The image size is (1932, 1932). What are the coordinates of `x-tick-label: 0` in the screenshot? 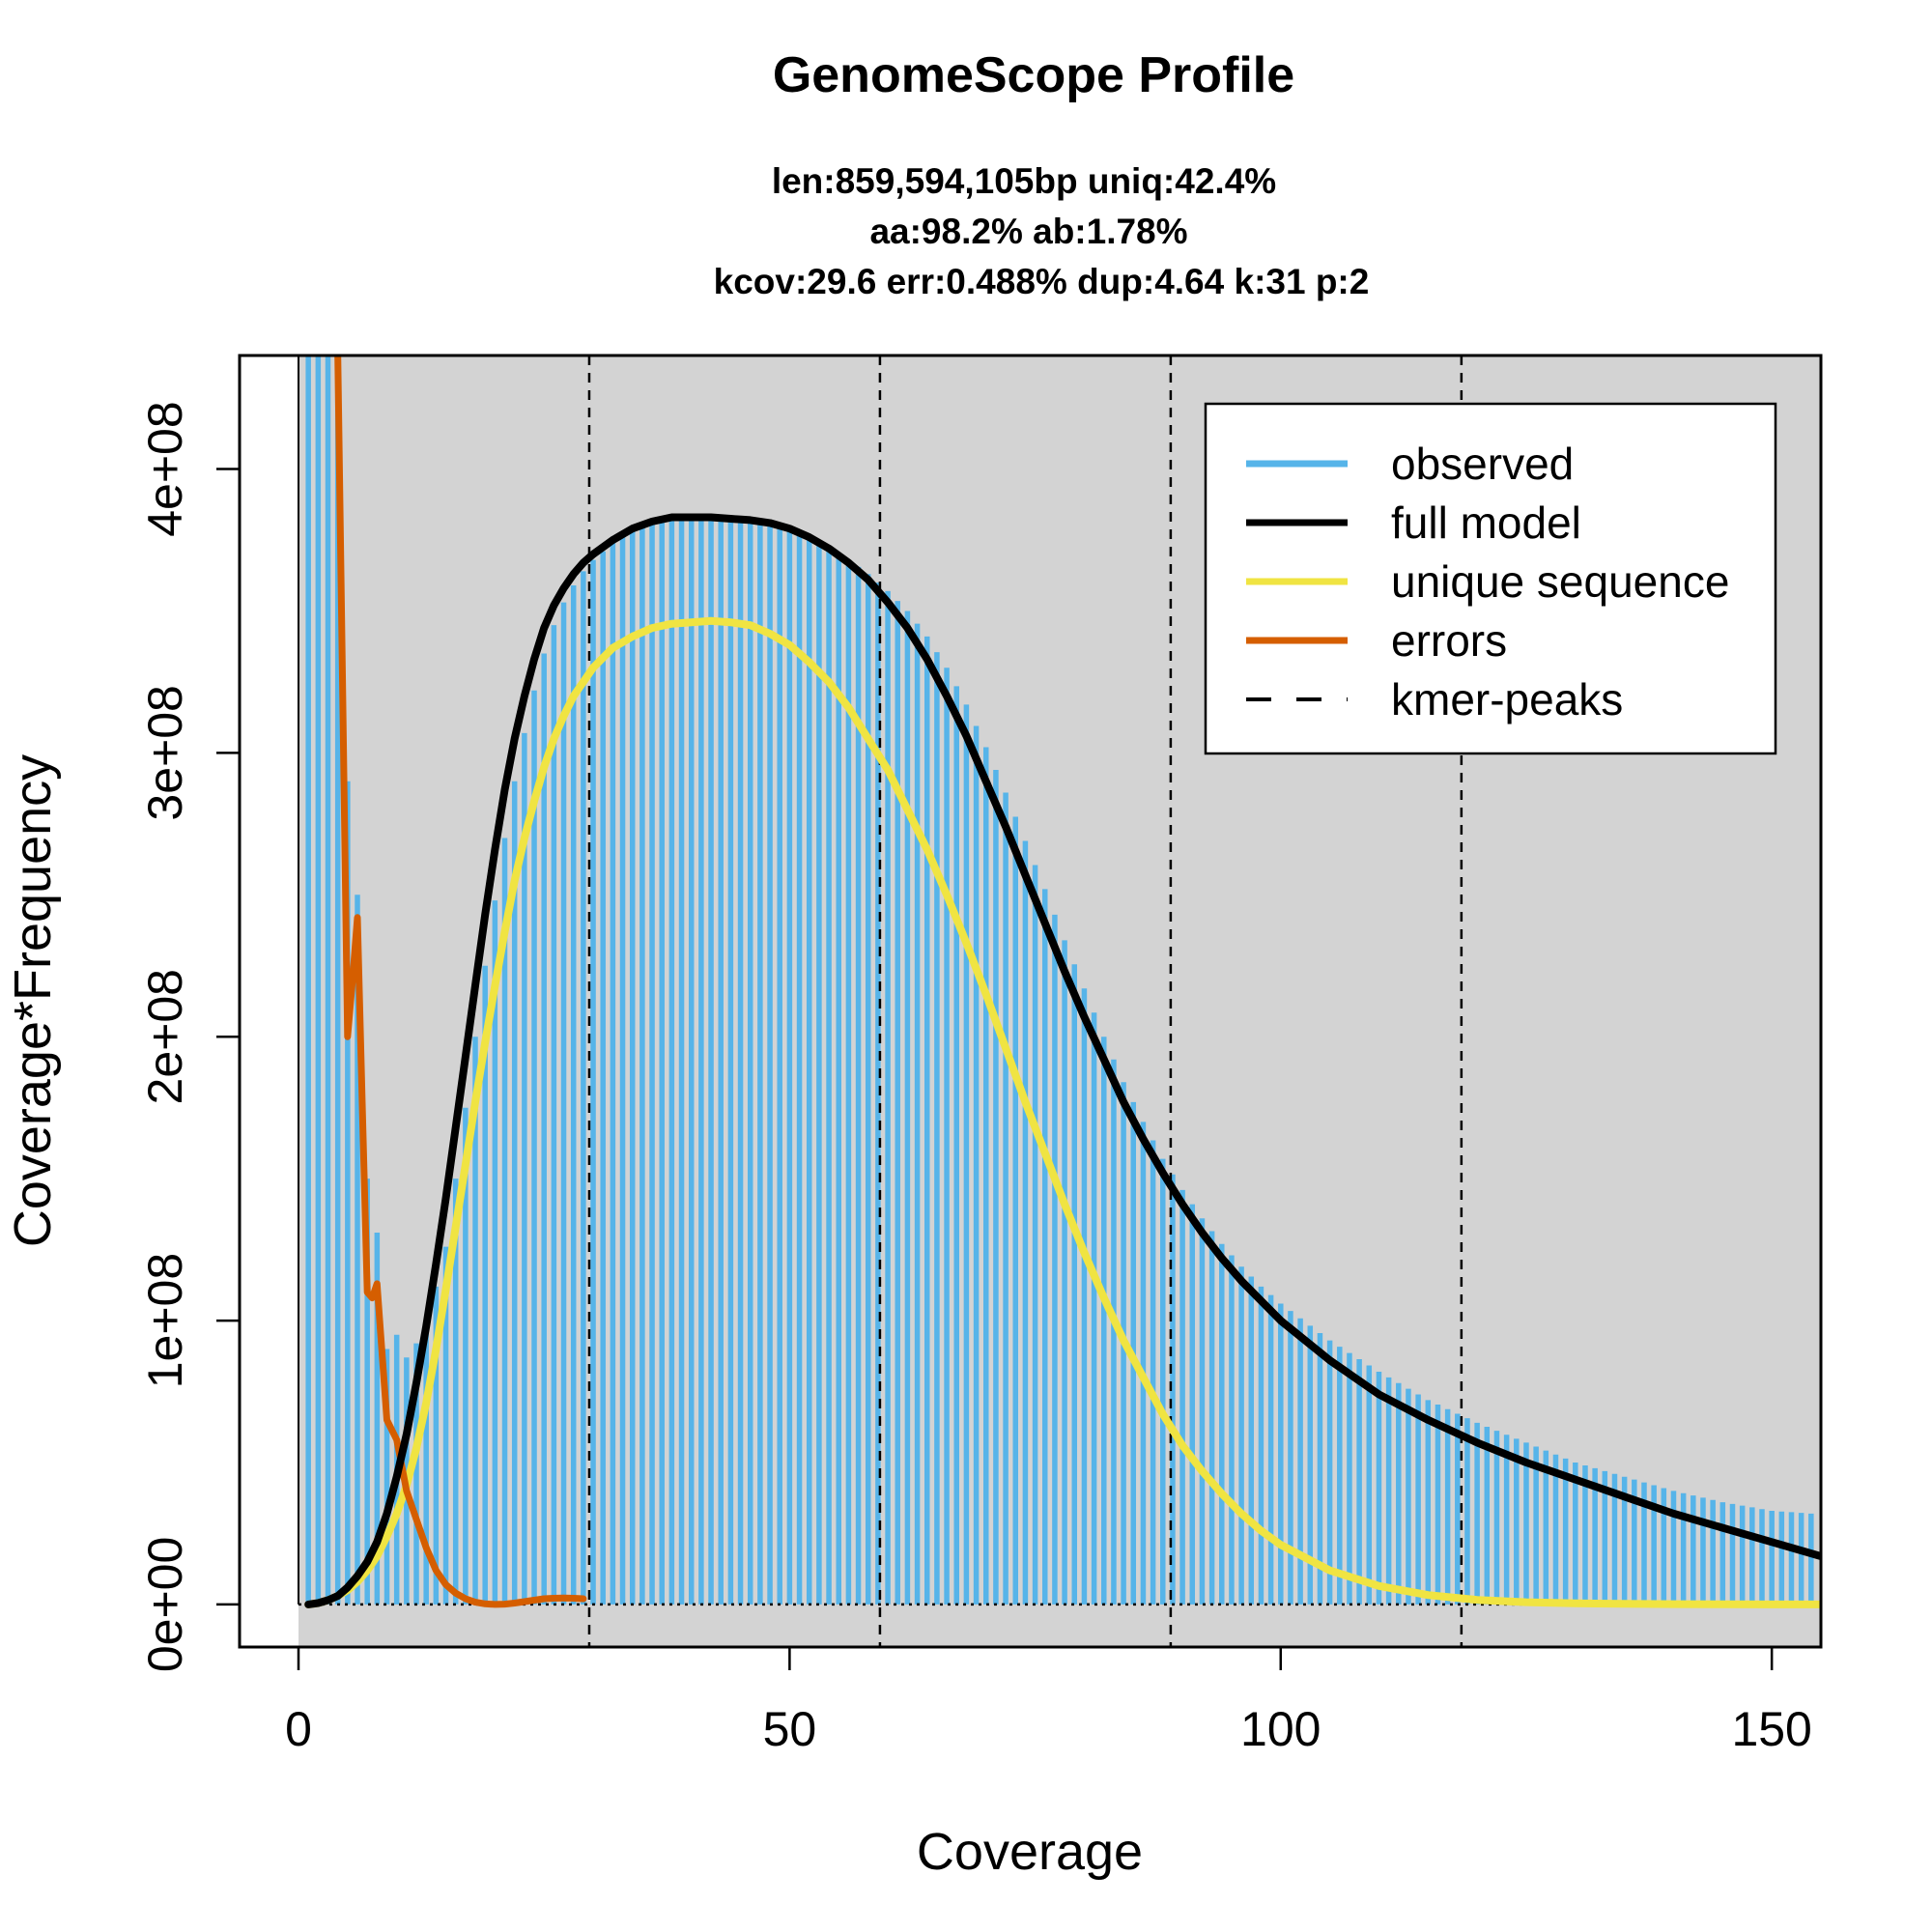 It's located at (298, 1729).